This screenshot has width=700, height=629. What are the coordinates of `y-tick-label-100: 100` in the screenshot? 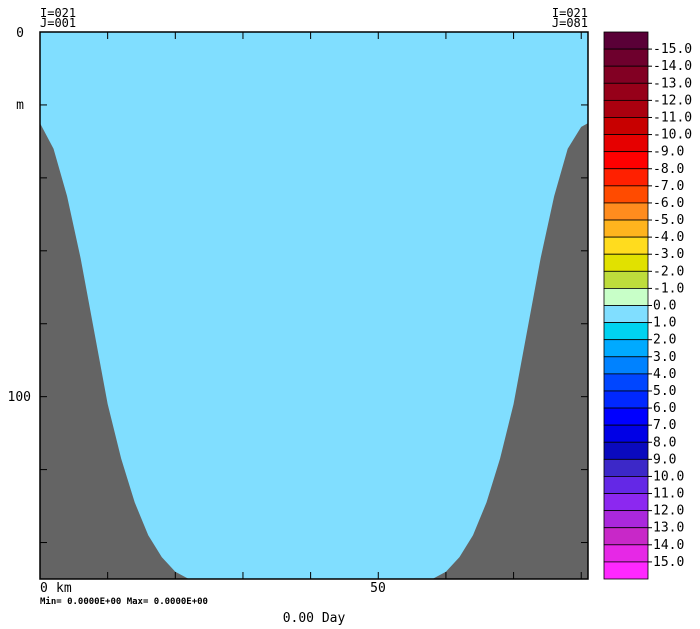 It's located at (19, 397).